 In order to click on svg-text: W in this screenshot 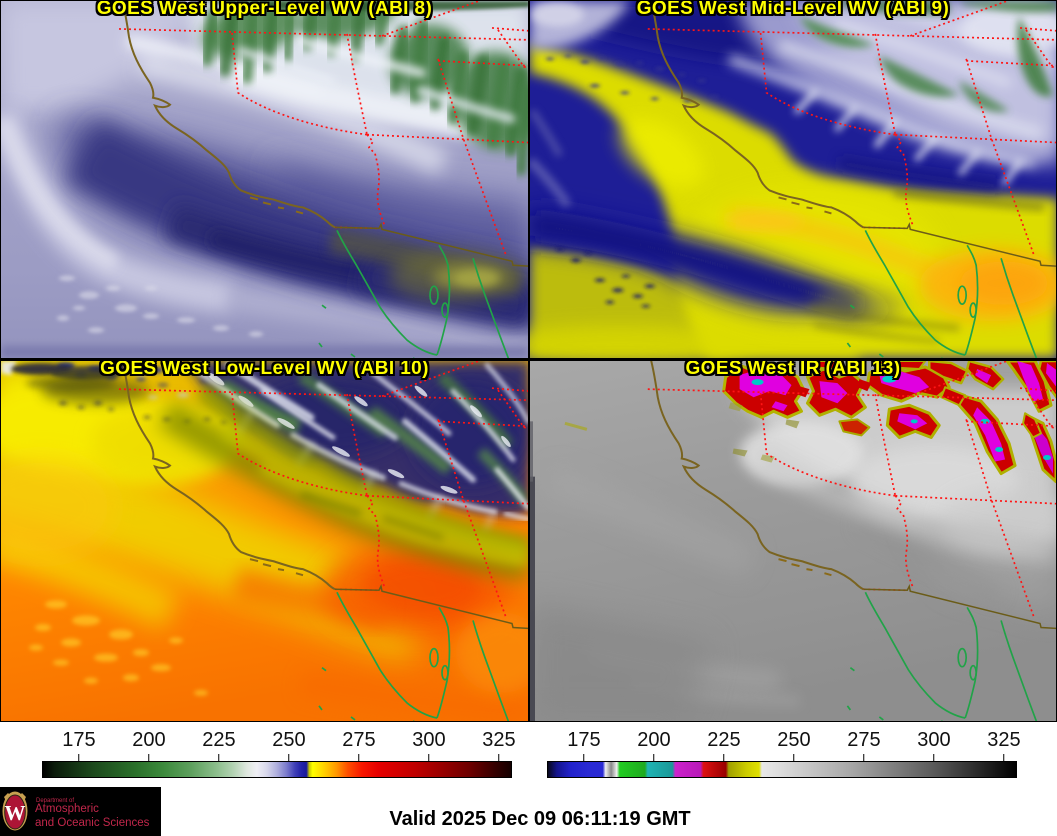, I will do `click(15, 813)`.